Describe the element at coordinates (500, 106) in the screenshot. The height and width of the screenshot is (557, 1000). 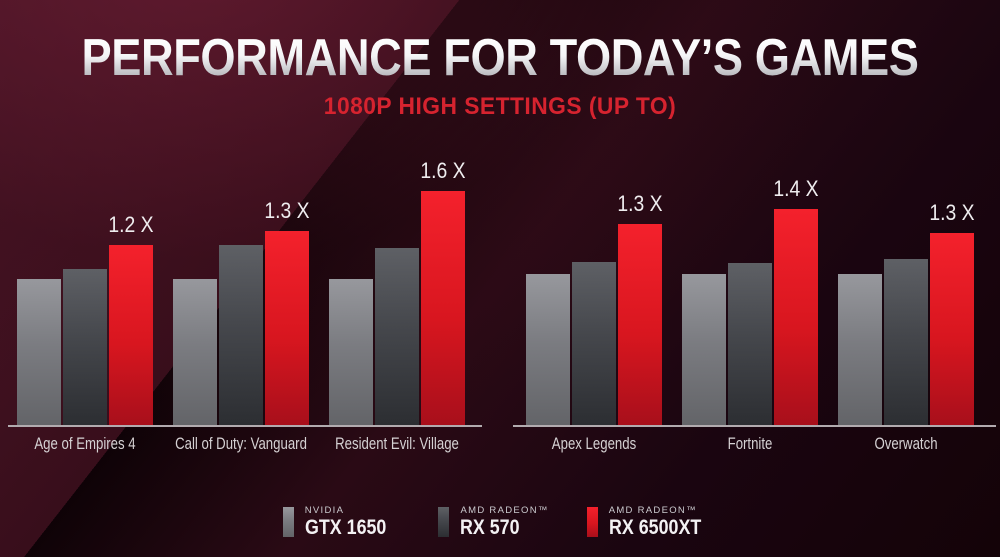
I see `page-subtitle: 1080P HIGH SETTINGS (UP TO)` at that location.